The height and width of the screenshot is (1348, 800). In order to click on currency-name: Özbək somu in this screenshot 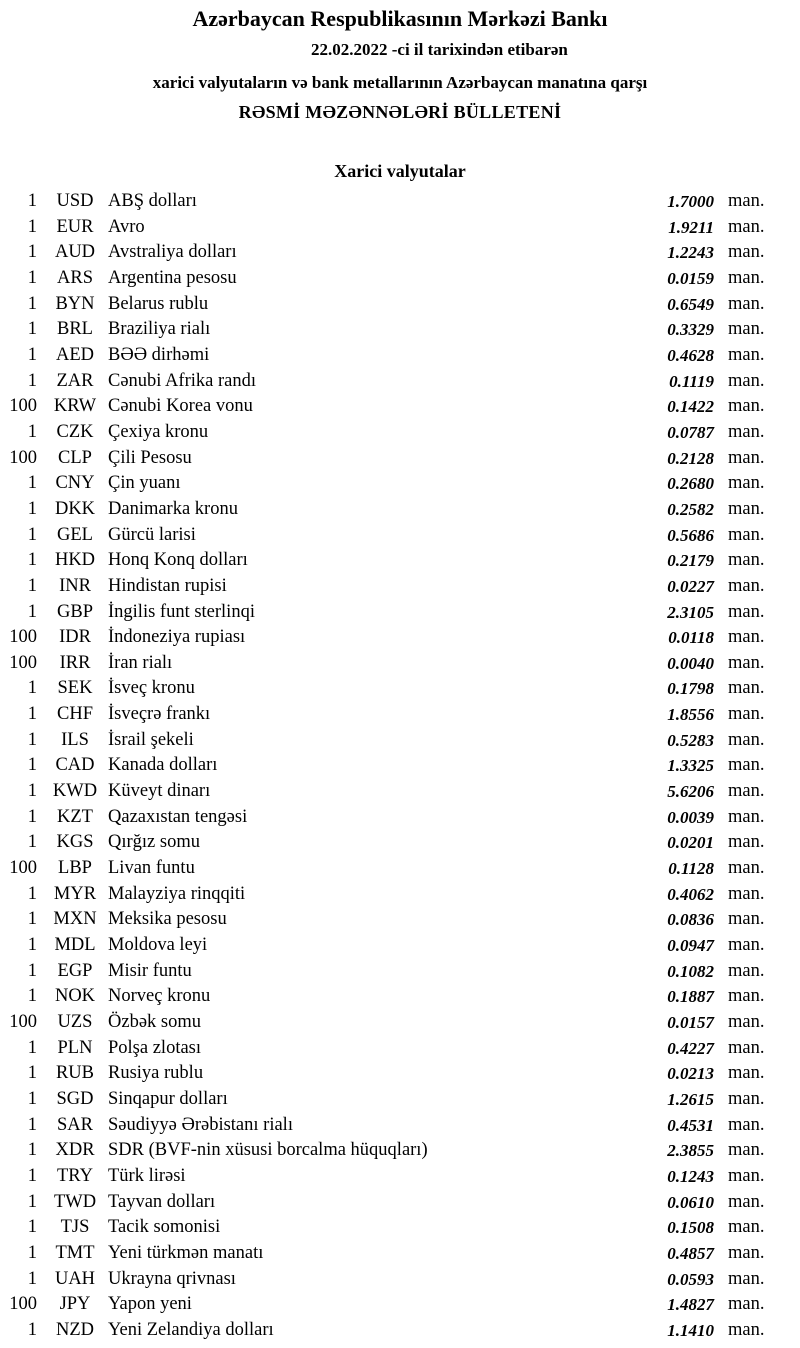, I will do `click(154, 1022)`.